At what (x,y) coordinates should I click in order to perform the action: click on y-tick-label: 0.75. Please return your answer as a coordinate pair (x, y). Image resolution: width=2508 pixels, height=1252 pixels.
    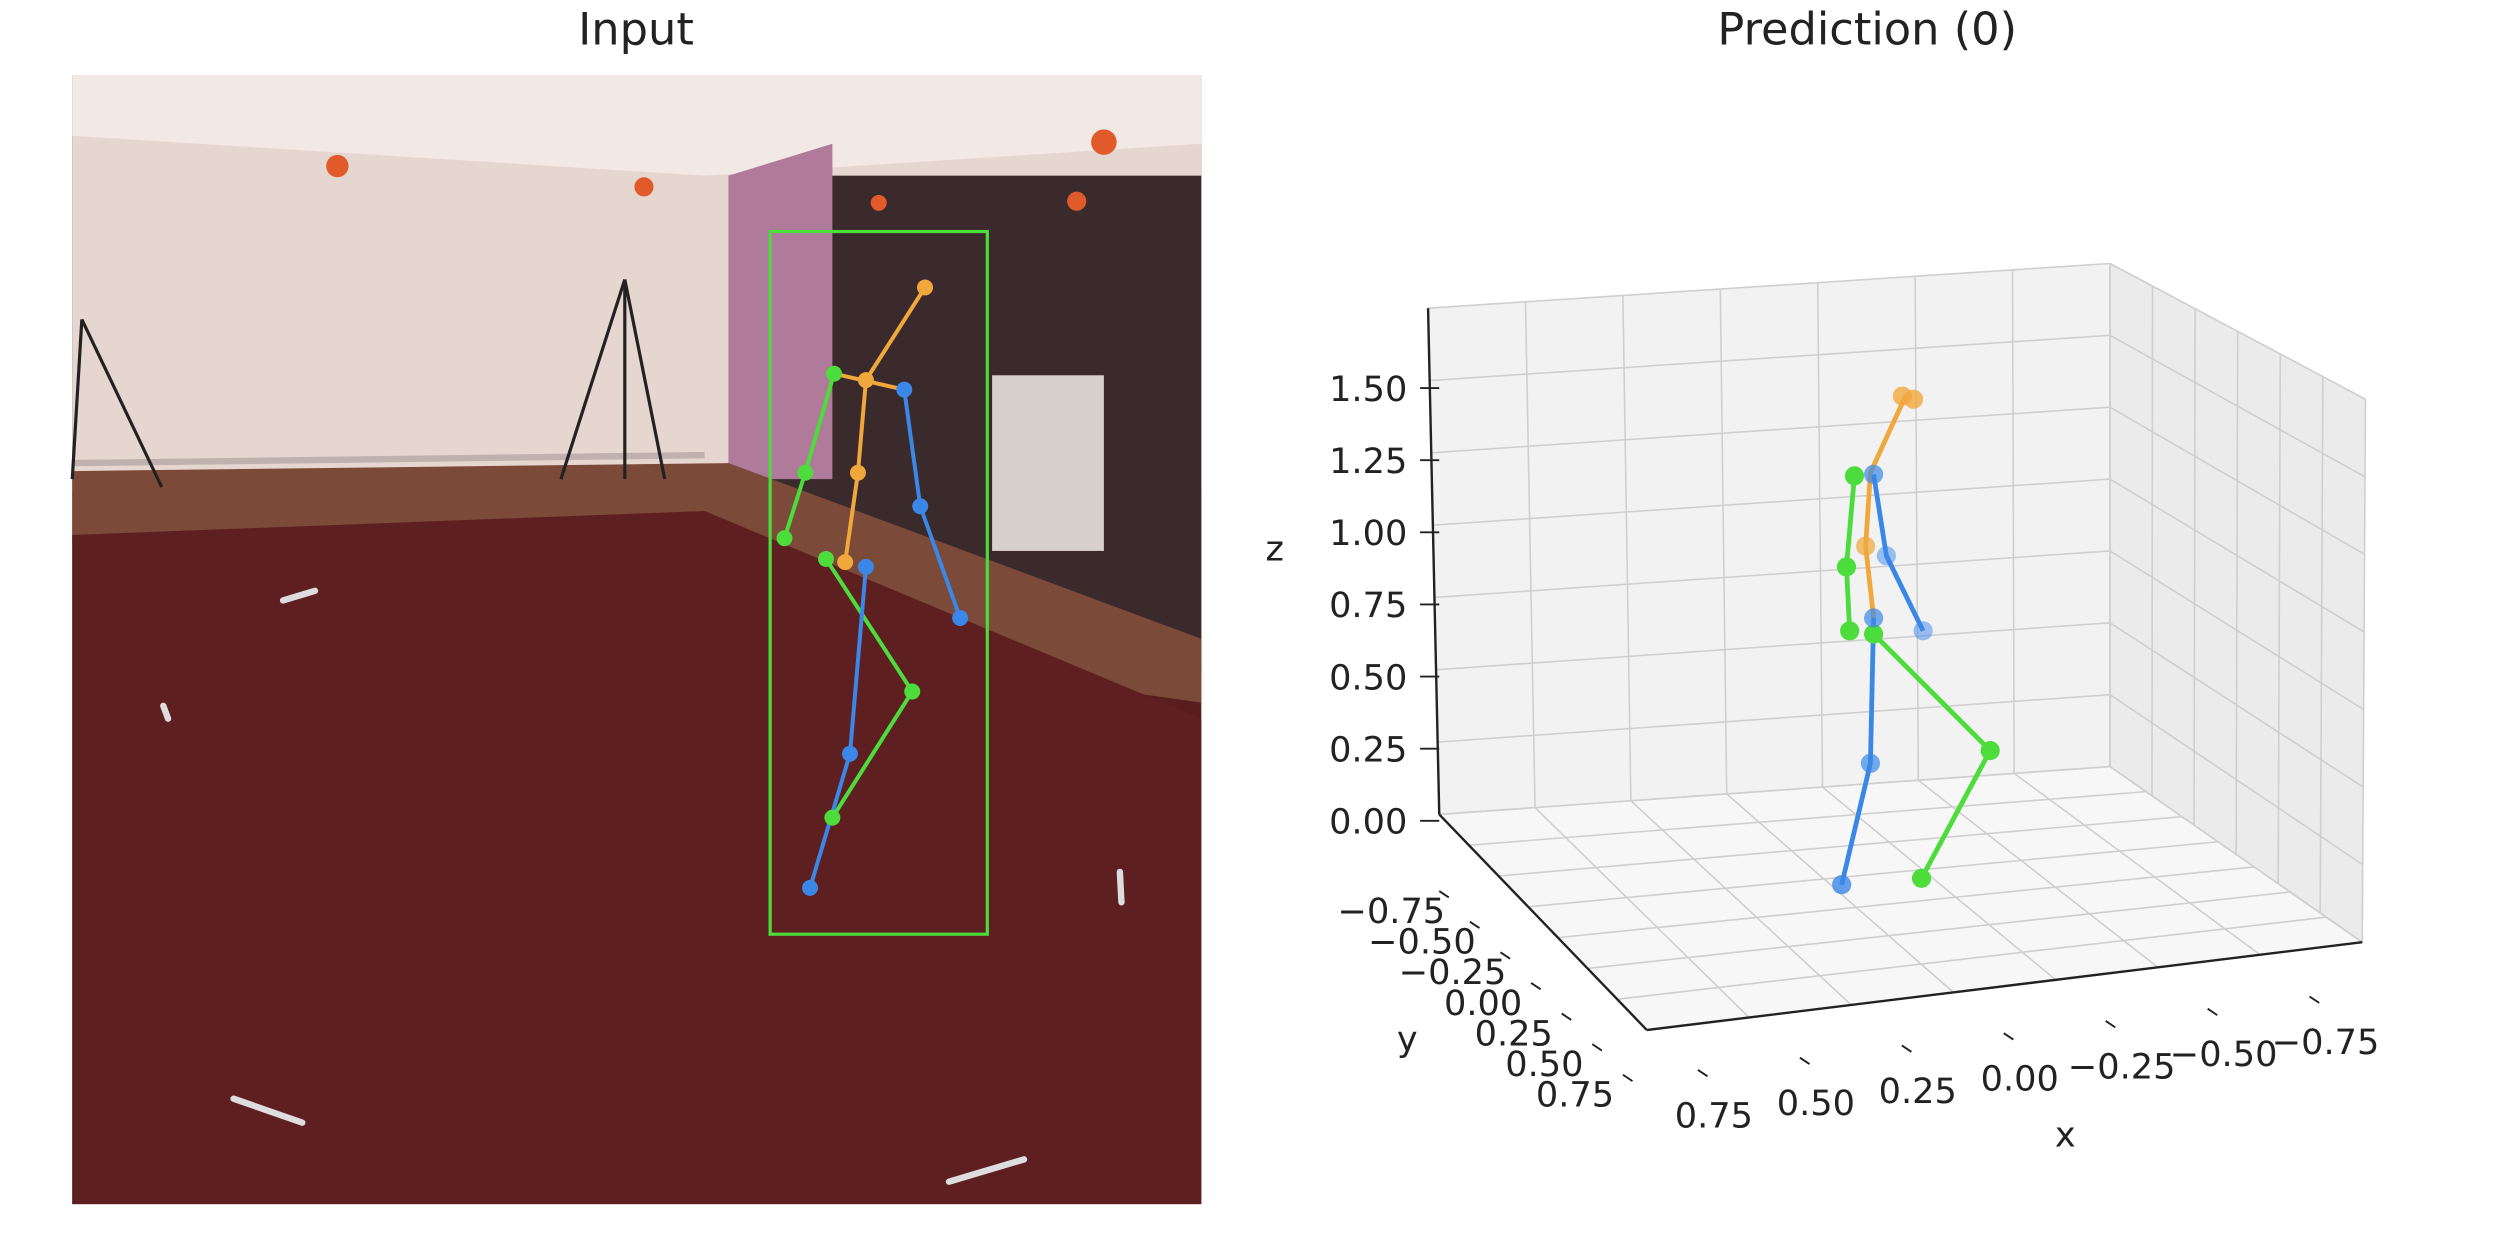
    Looking at the image, I should click on (1575, 1095).